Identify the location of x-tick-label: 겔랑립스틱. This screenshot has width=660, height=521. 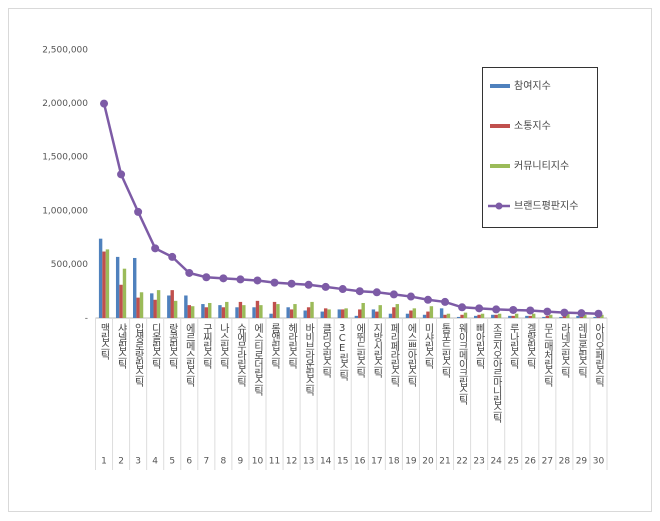
(530, 346).